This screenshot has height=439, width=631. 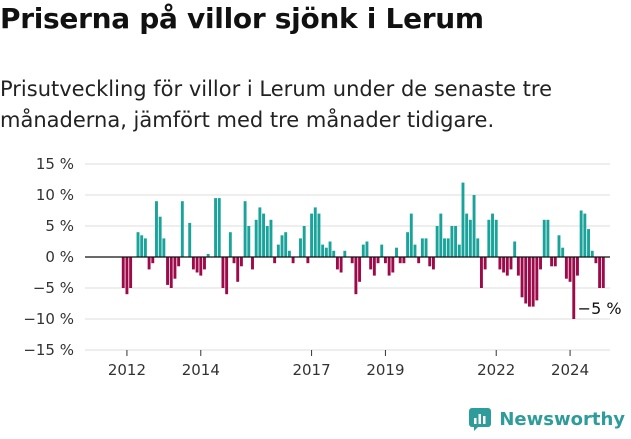 What do you see at coordinates (48, 319) in the screenshot?
I see `y-tick-label: −10 %` at bounding box center [48, 319].